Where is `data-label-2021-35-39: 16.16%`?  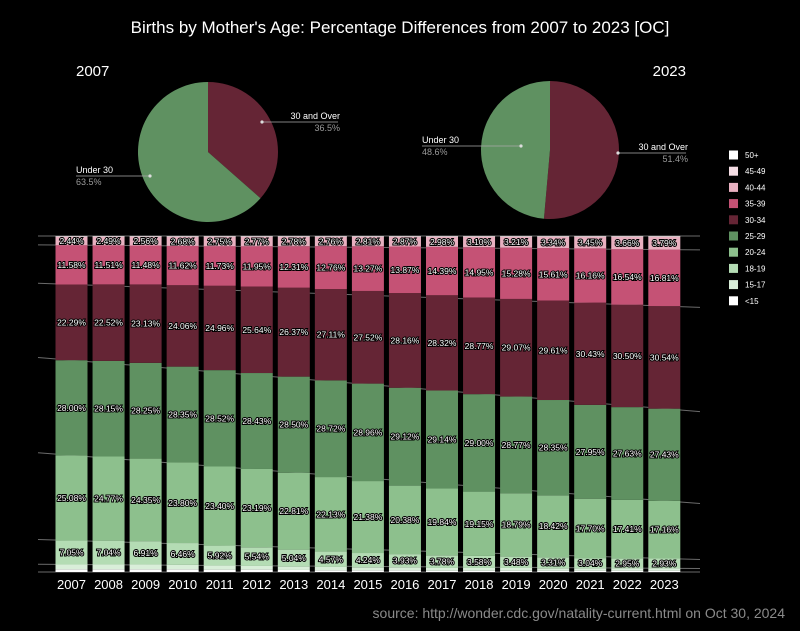 data-label-2021-35-39: 16.16% is located at coordinates (590, 276).